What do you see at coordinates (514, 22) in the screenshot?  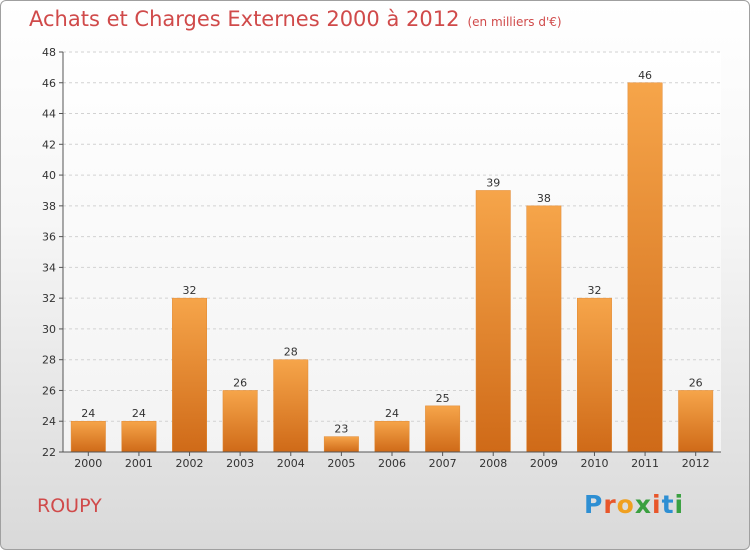 I see `unit-label: (en milliers d'€)` at bounding box center [514, 22].